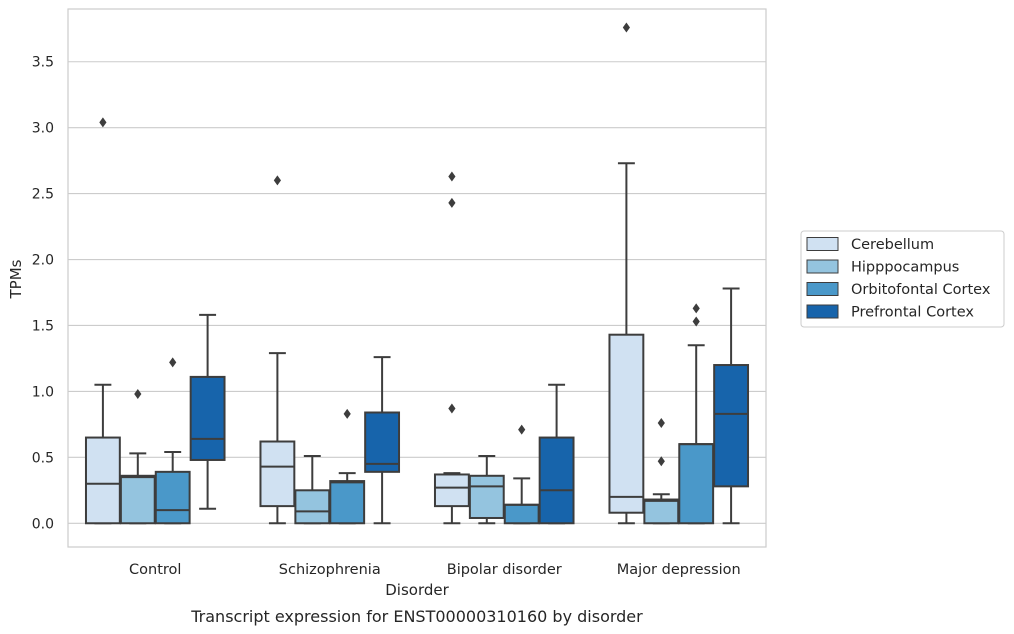  I want to click on legend-frame, so click(902, 279).